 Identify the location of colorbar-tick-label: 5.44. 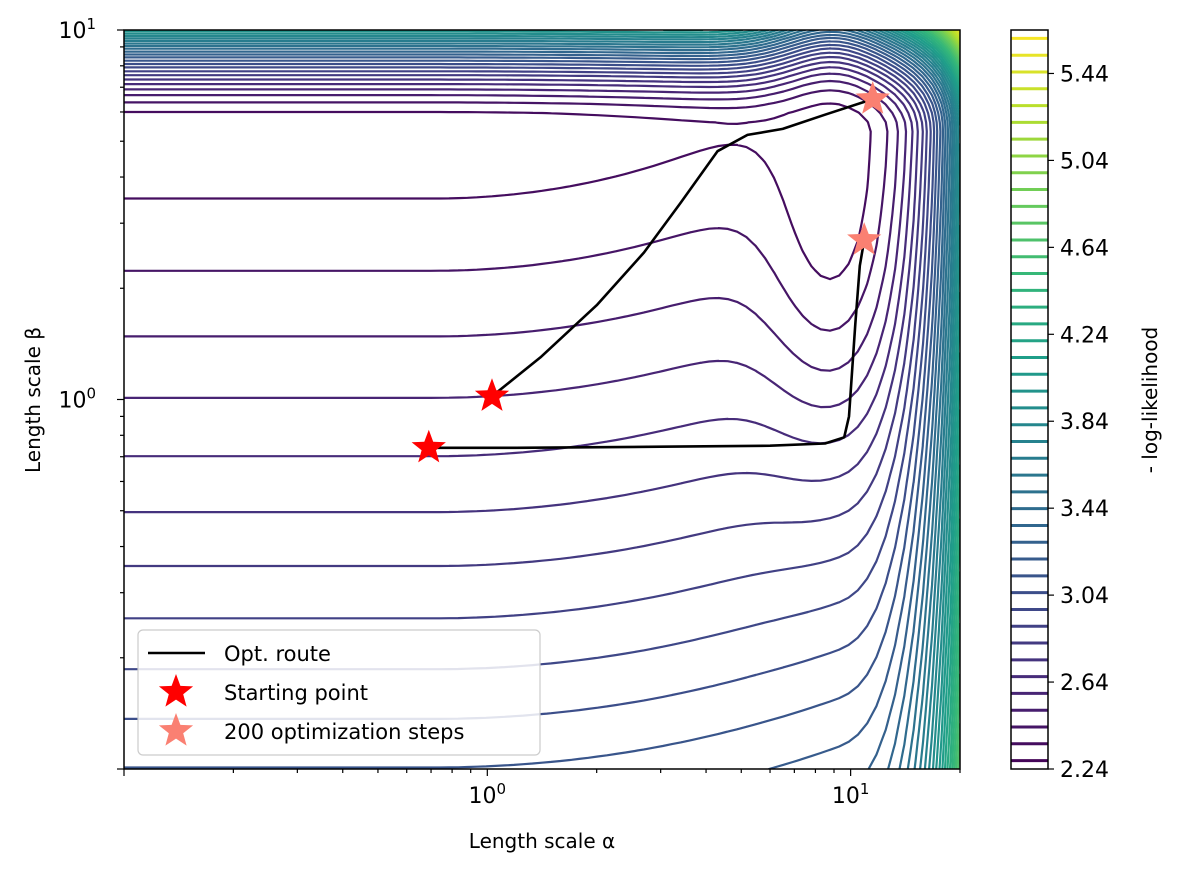
(1084, 74).